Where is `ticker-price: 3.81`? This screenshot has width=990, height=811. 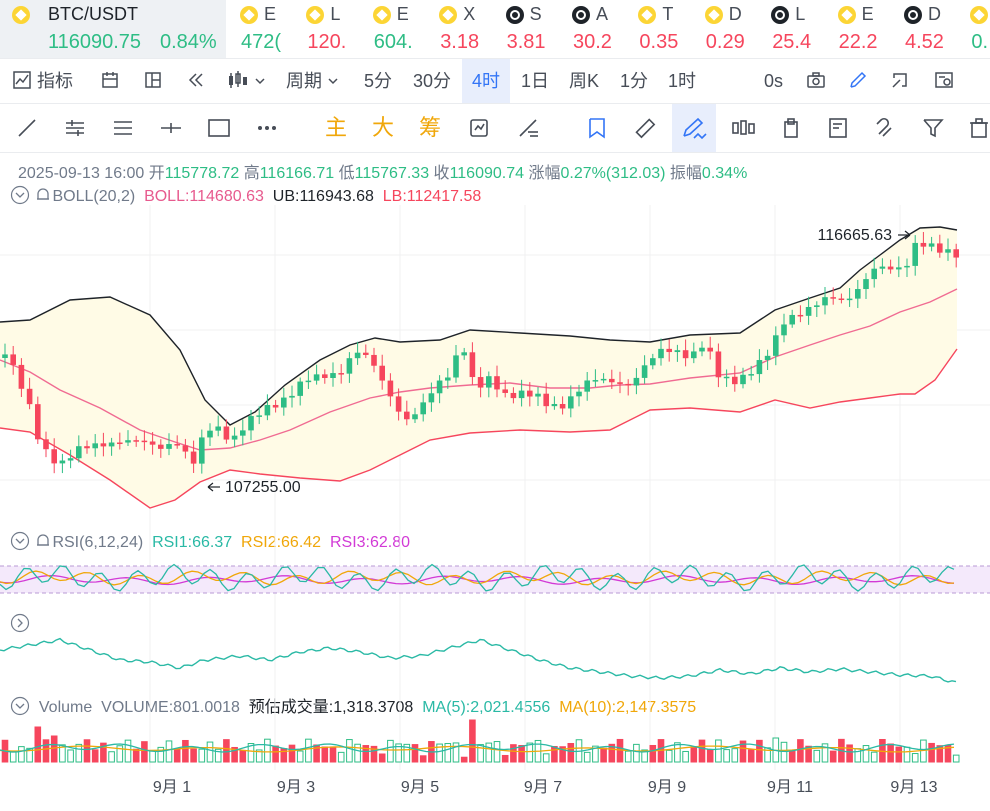 ticker-price: 3.81 is located at coordinates (526, 42).